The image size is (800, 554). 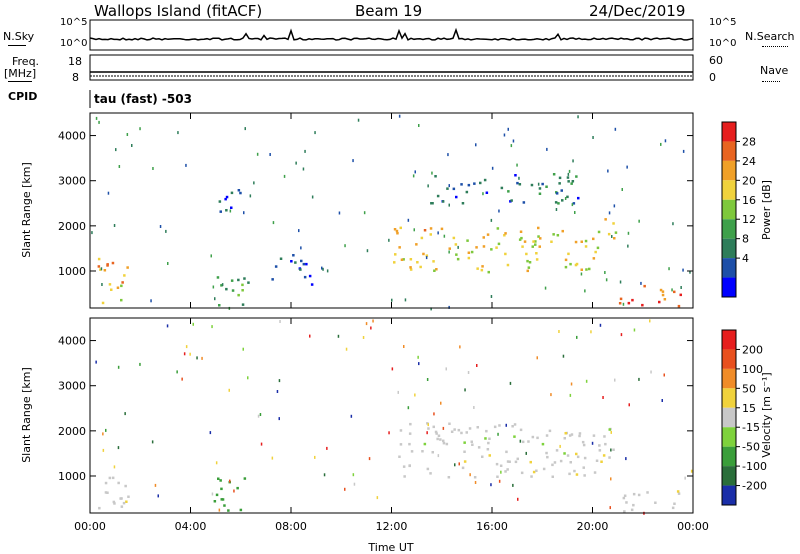 What do you see at coordinates (492, 526) in the screenshot?
I see `x-tick-label: 16:00` at bounding box center [492, 526].